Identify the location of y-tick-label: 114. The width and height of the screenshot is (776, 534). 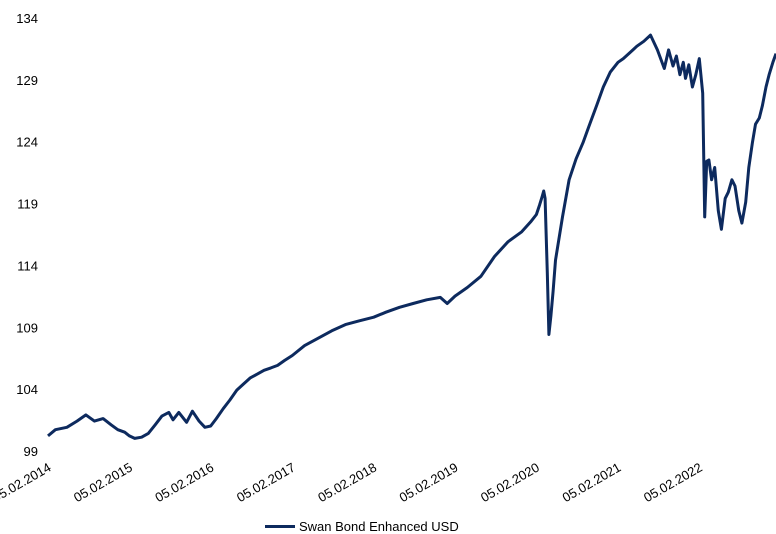
(27, 265).